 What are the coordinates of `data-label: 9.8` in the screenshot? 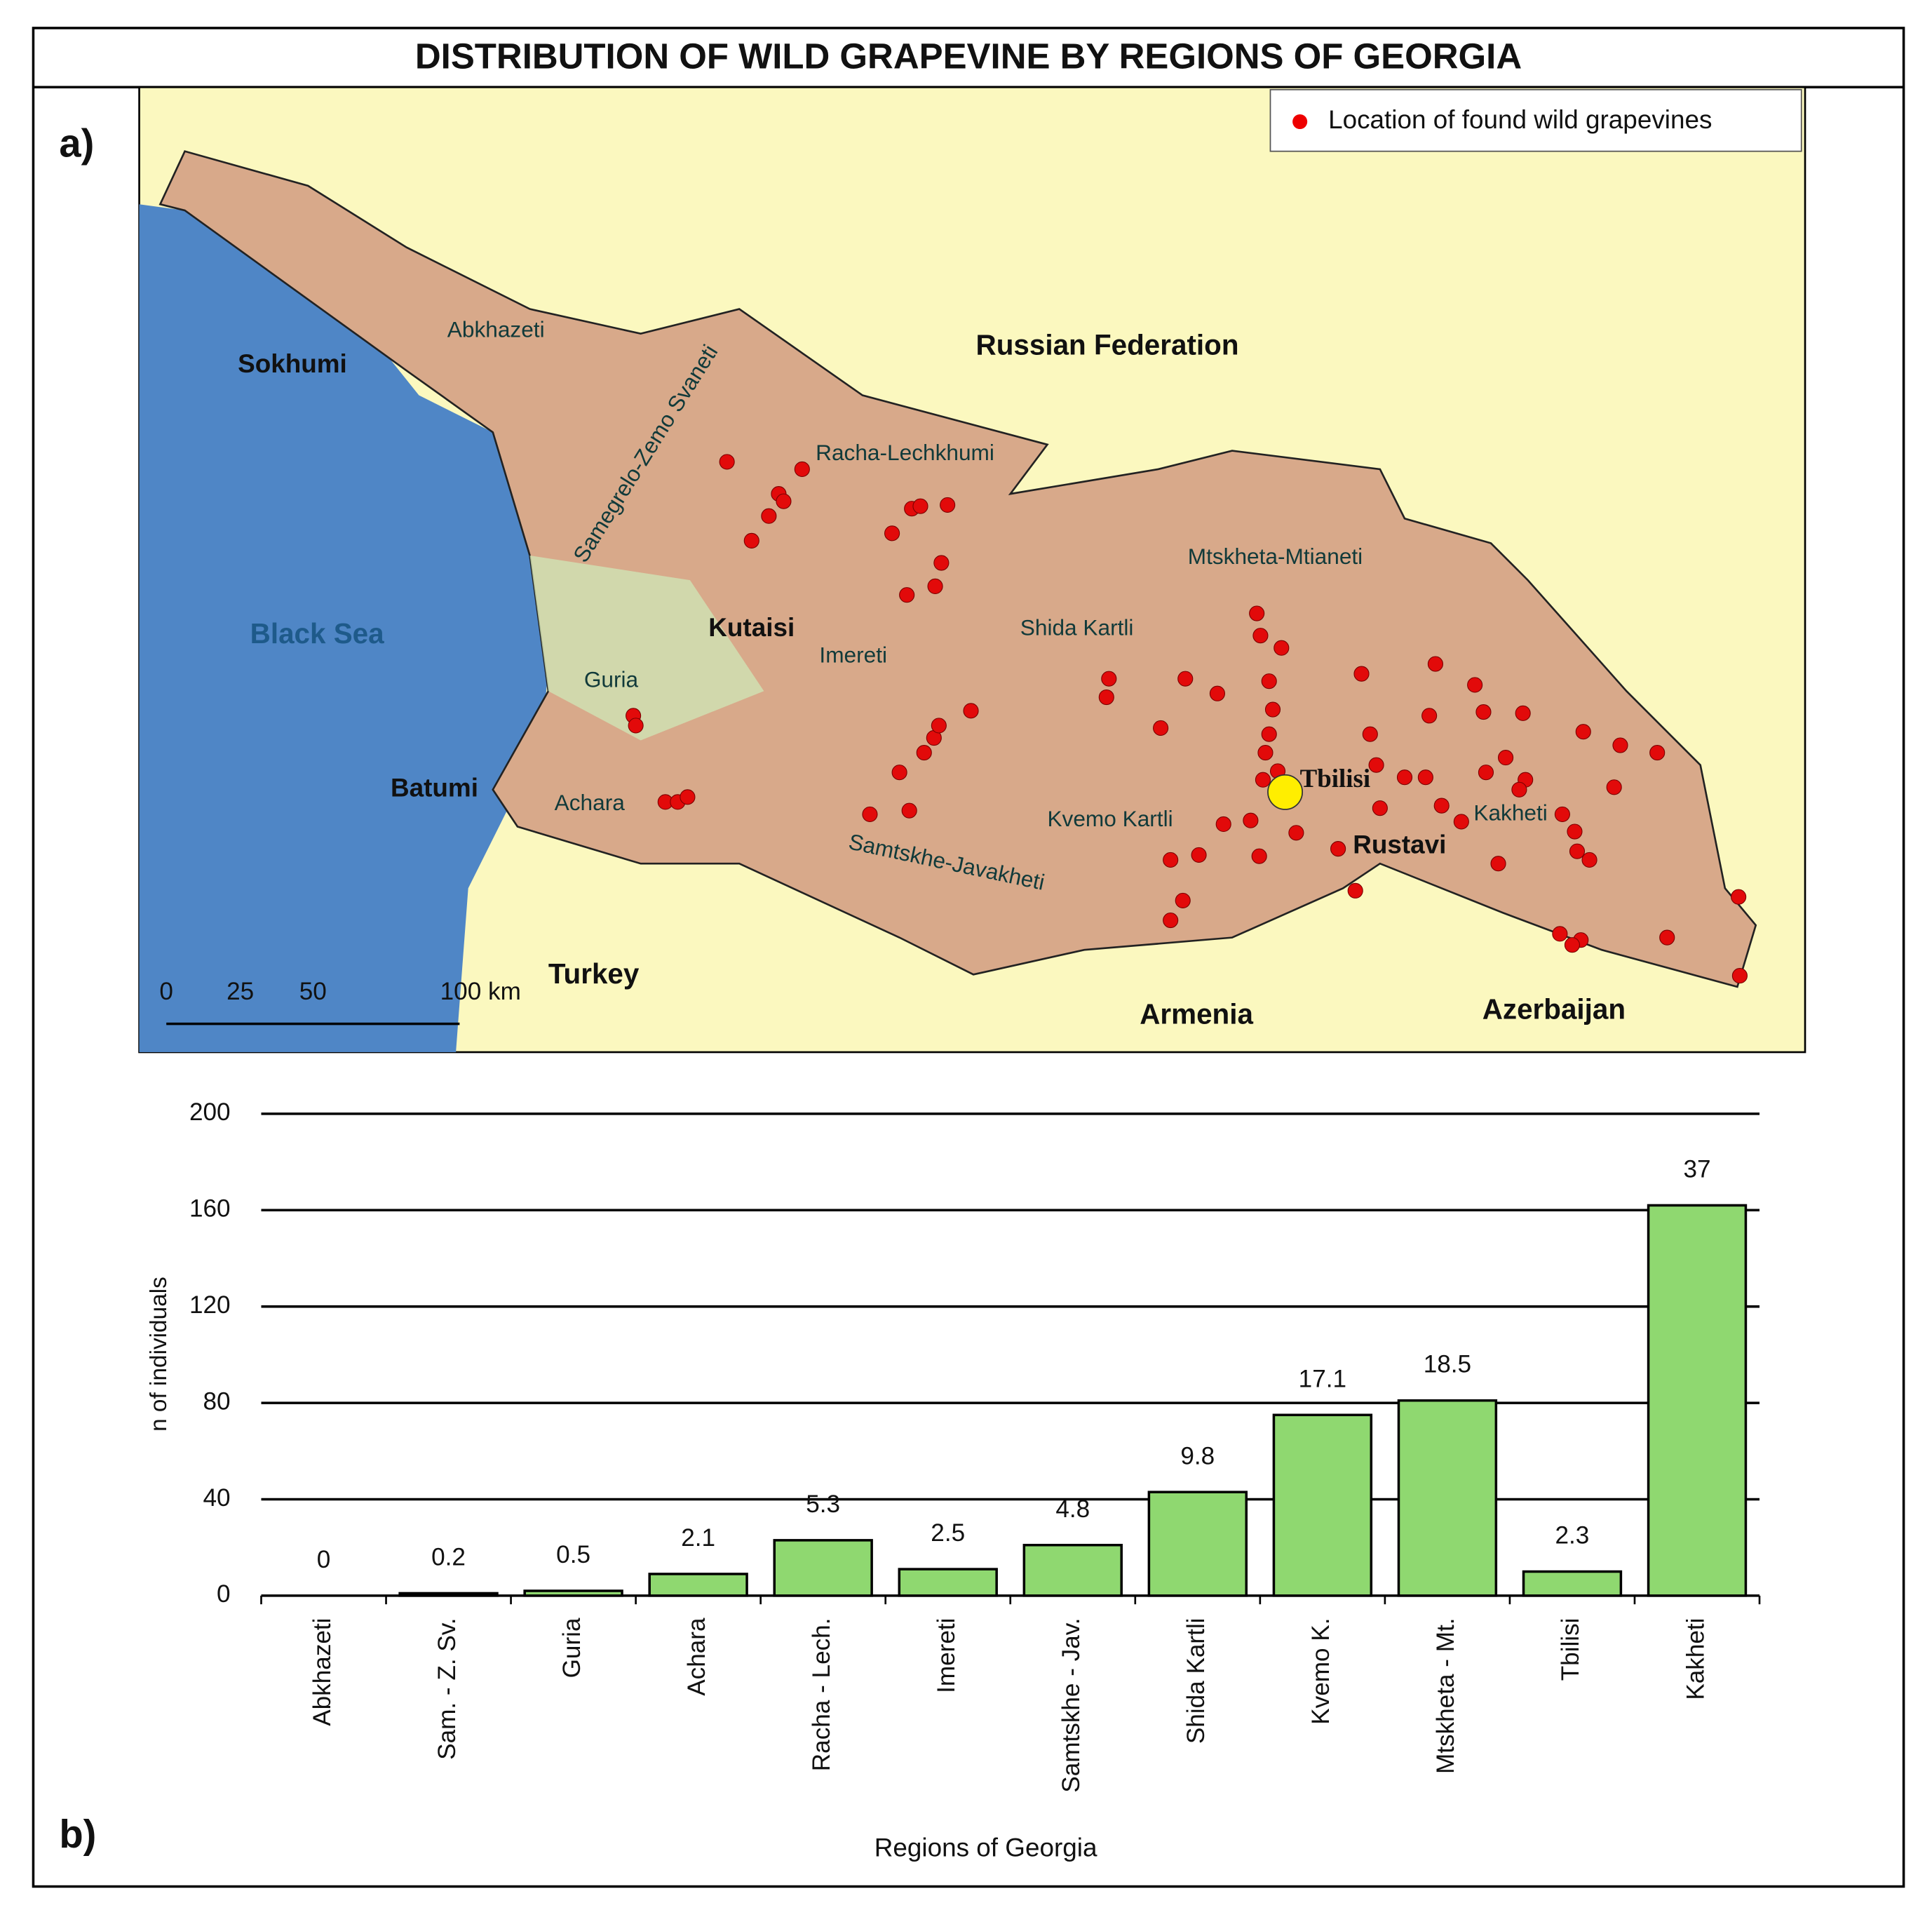 It's located at (1197, 1455).